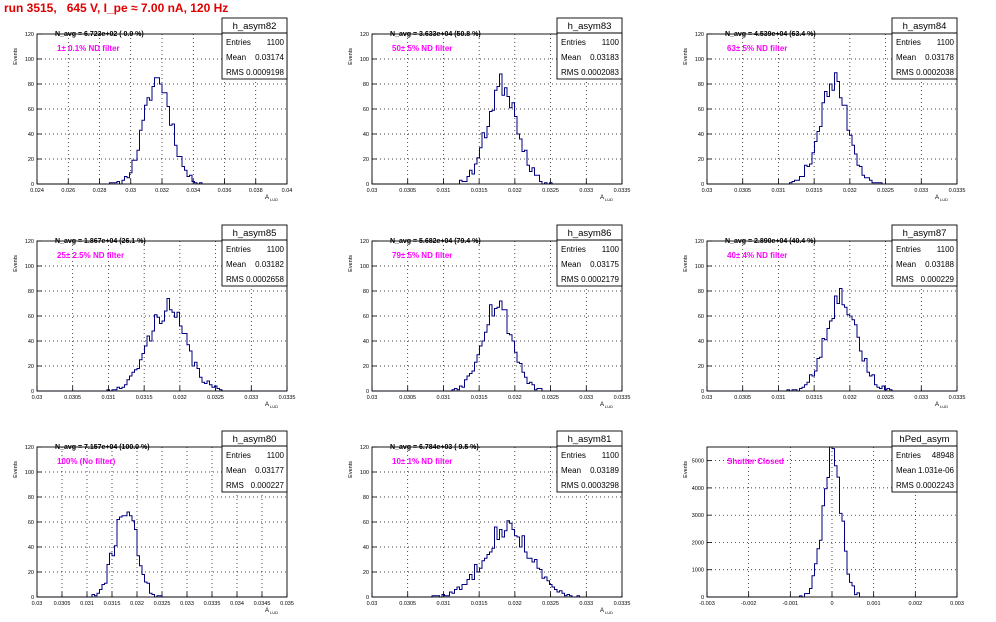 The height and width of the screenshot is (622, 996). I want to click on histogram-name: hPed_asym, so click(924, 439).